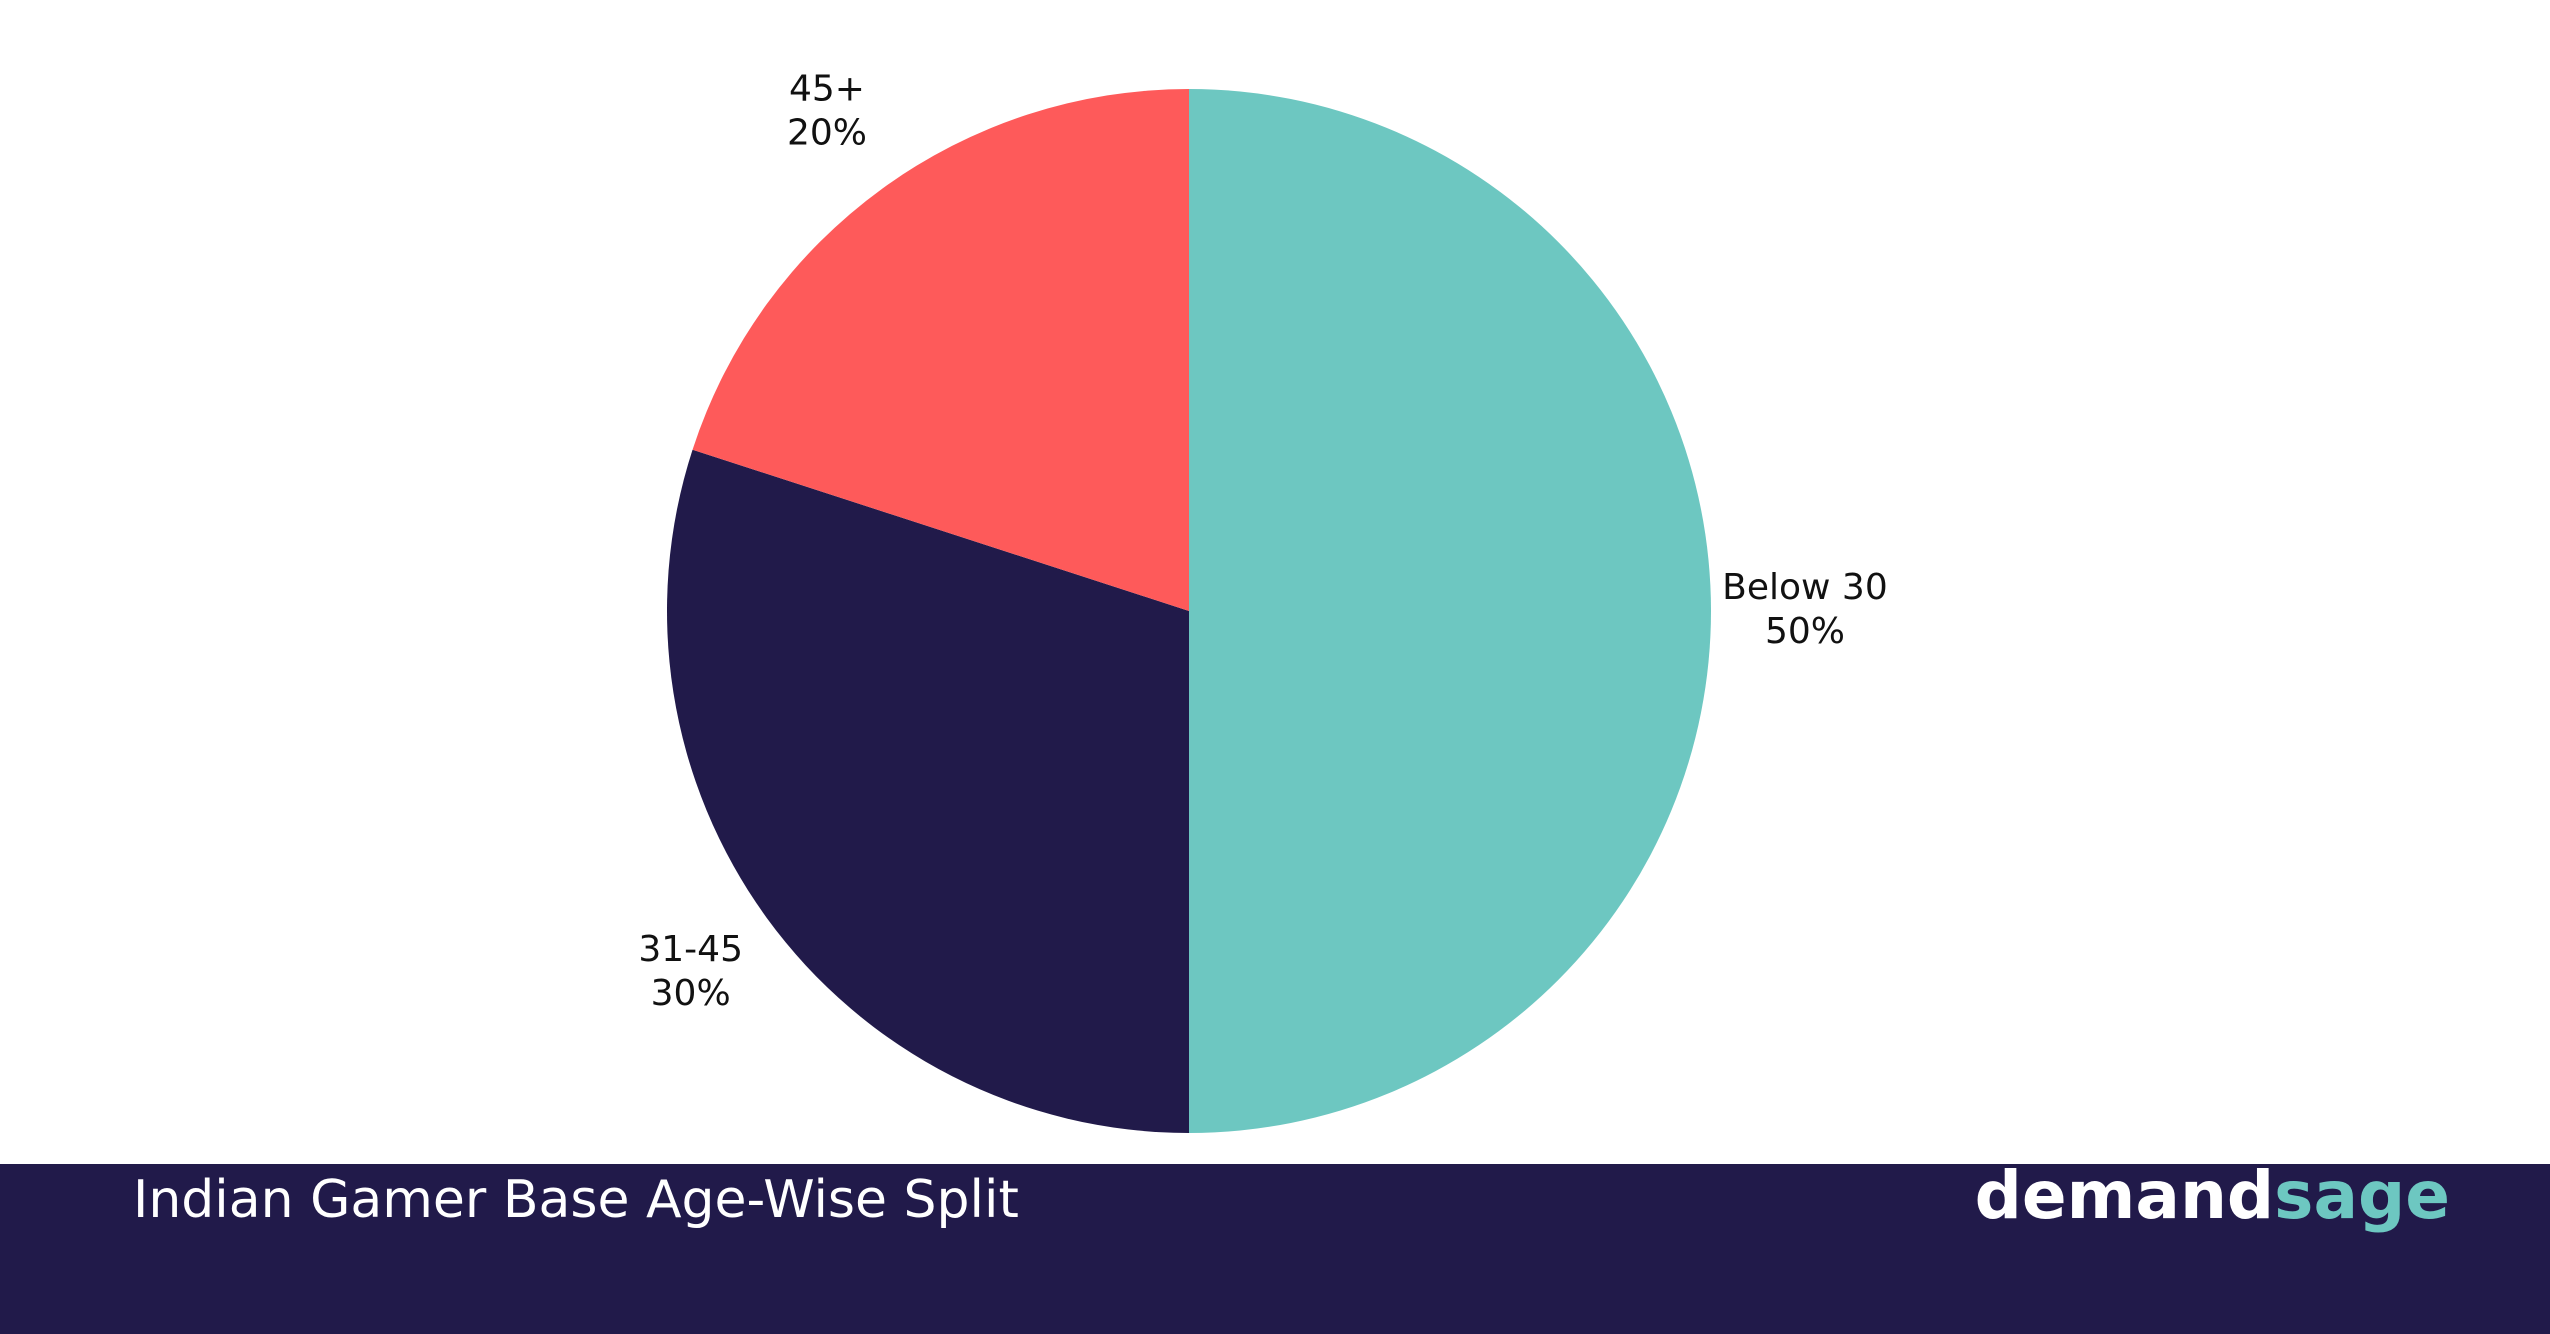  What do you see at coordinates (1805, 587) in the screenshot?
I see `slice-label: Below 30` at bounding box center [1805, 587].